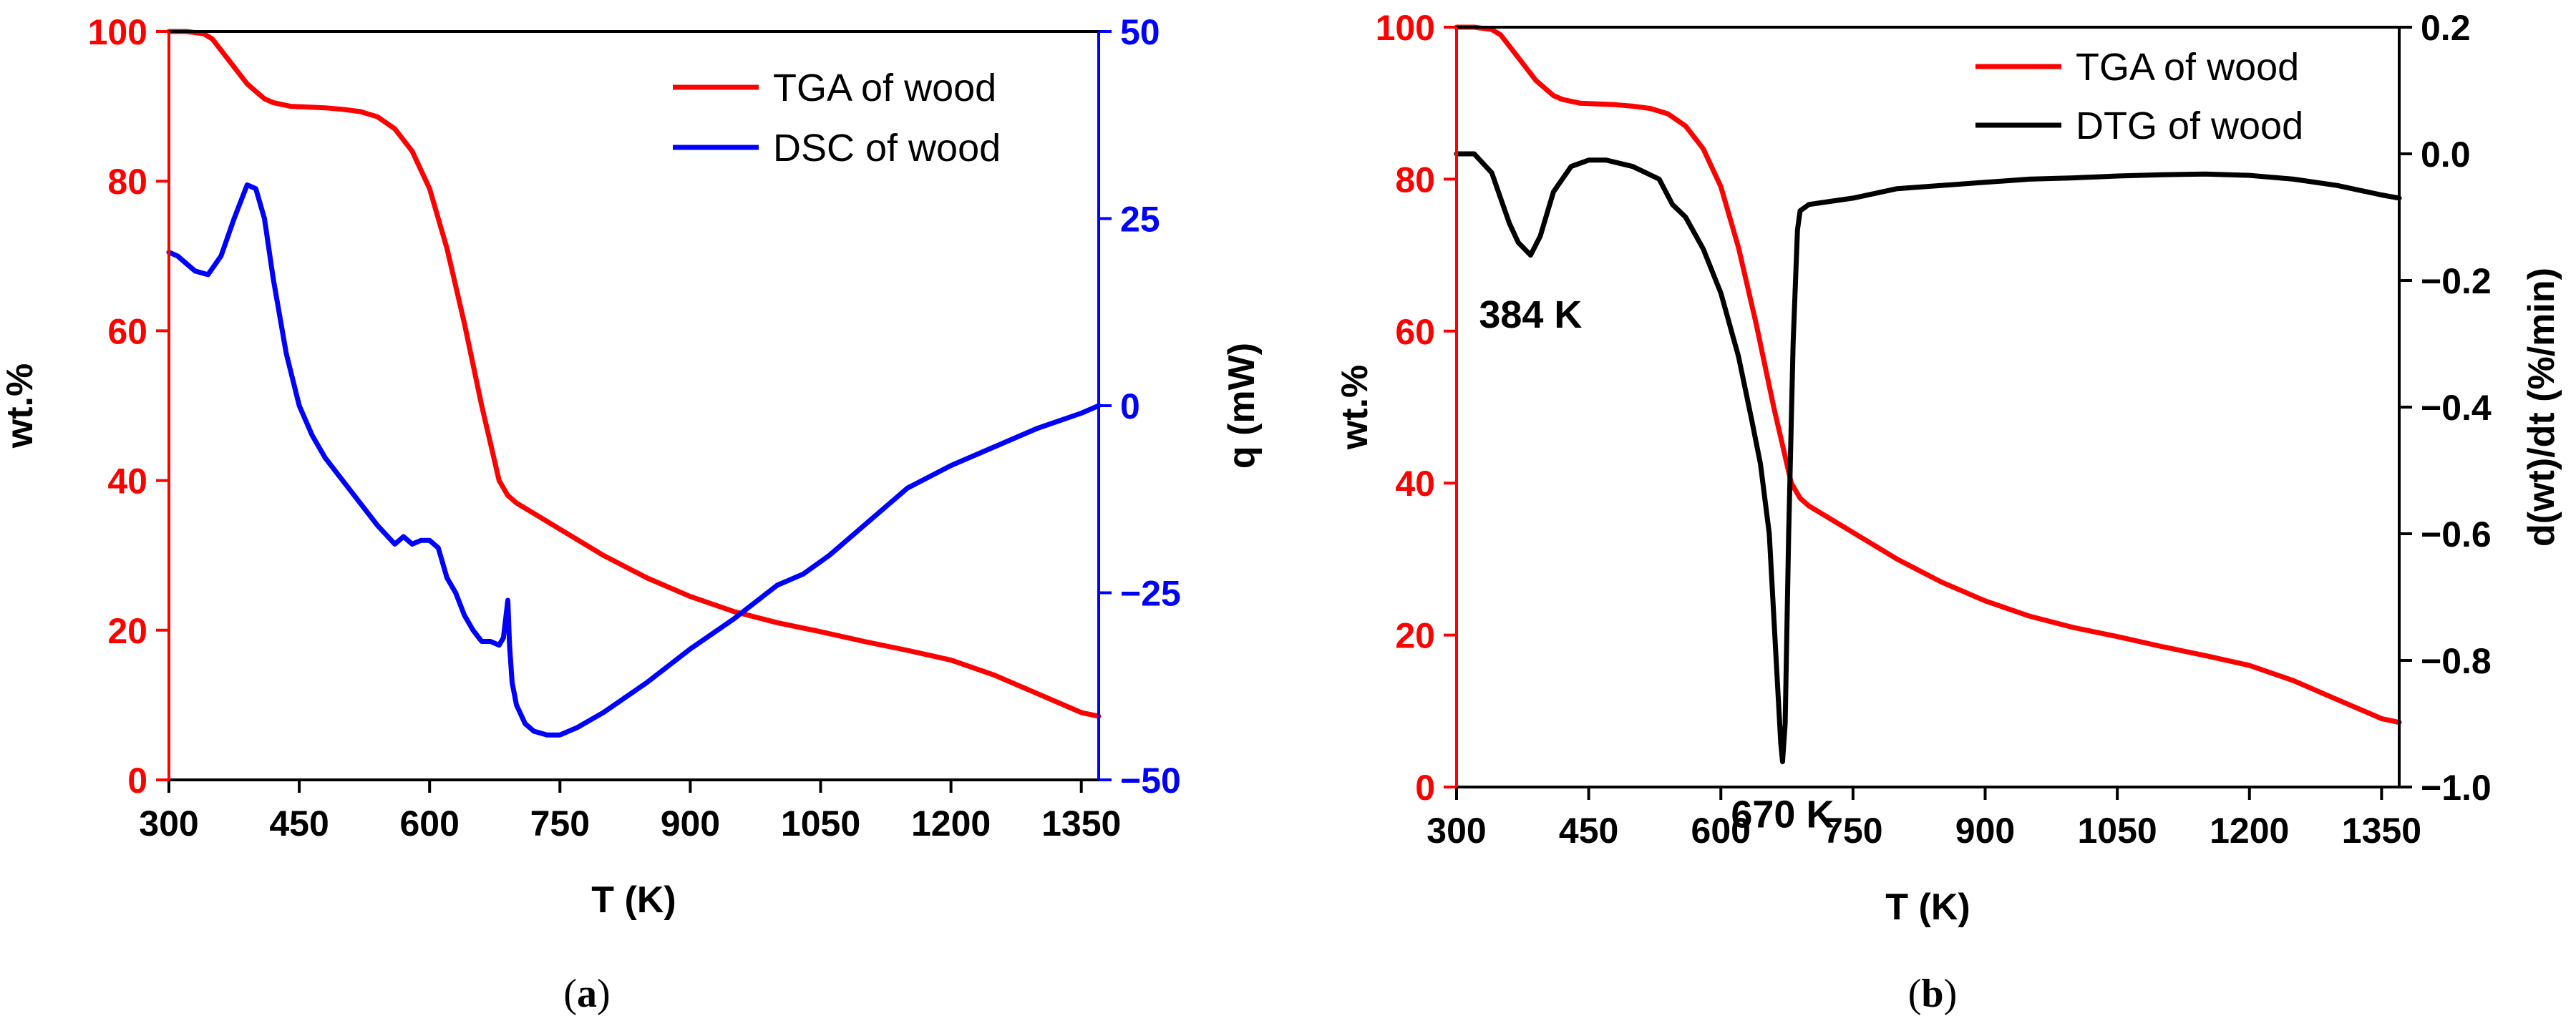 The height and width of the screenshot is (1026, 2576). I want to click on panel-b-caption: (b), so click(1932, 994).